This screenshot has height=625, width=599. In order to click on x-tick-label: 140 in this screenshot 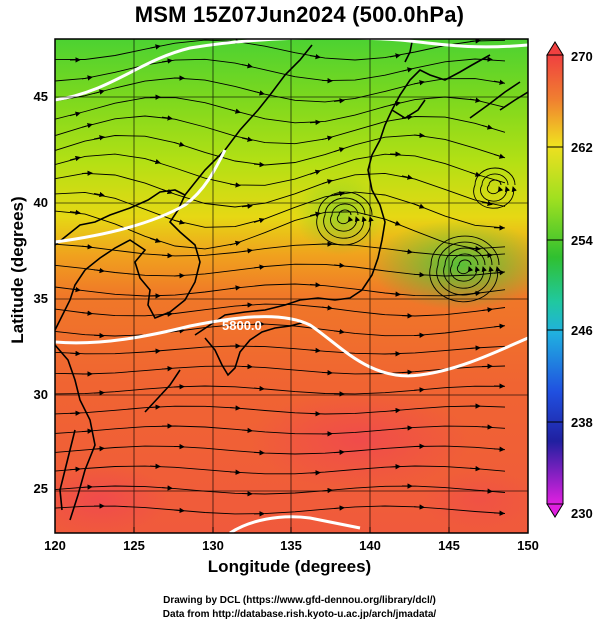, I will do `click(370, 545)`.